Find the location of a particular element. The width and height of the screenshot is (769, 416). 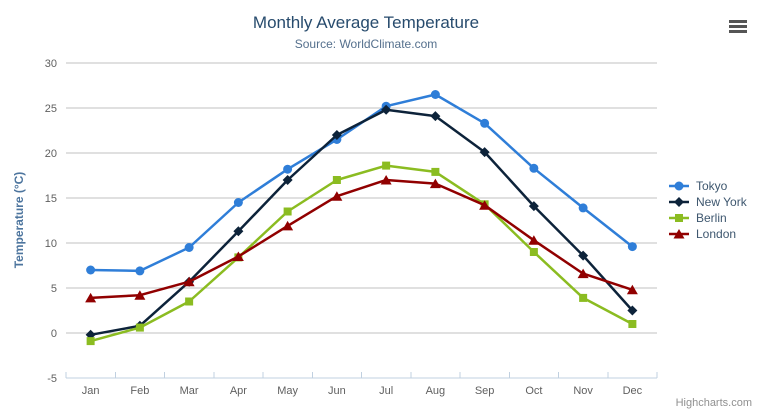

data-point-tokyo-may is located at coordinates (288, 169).